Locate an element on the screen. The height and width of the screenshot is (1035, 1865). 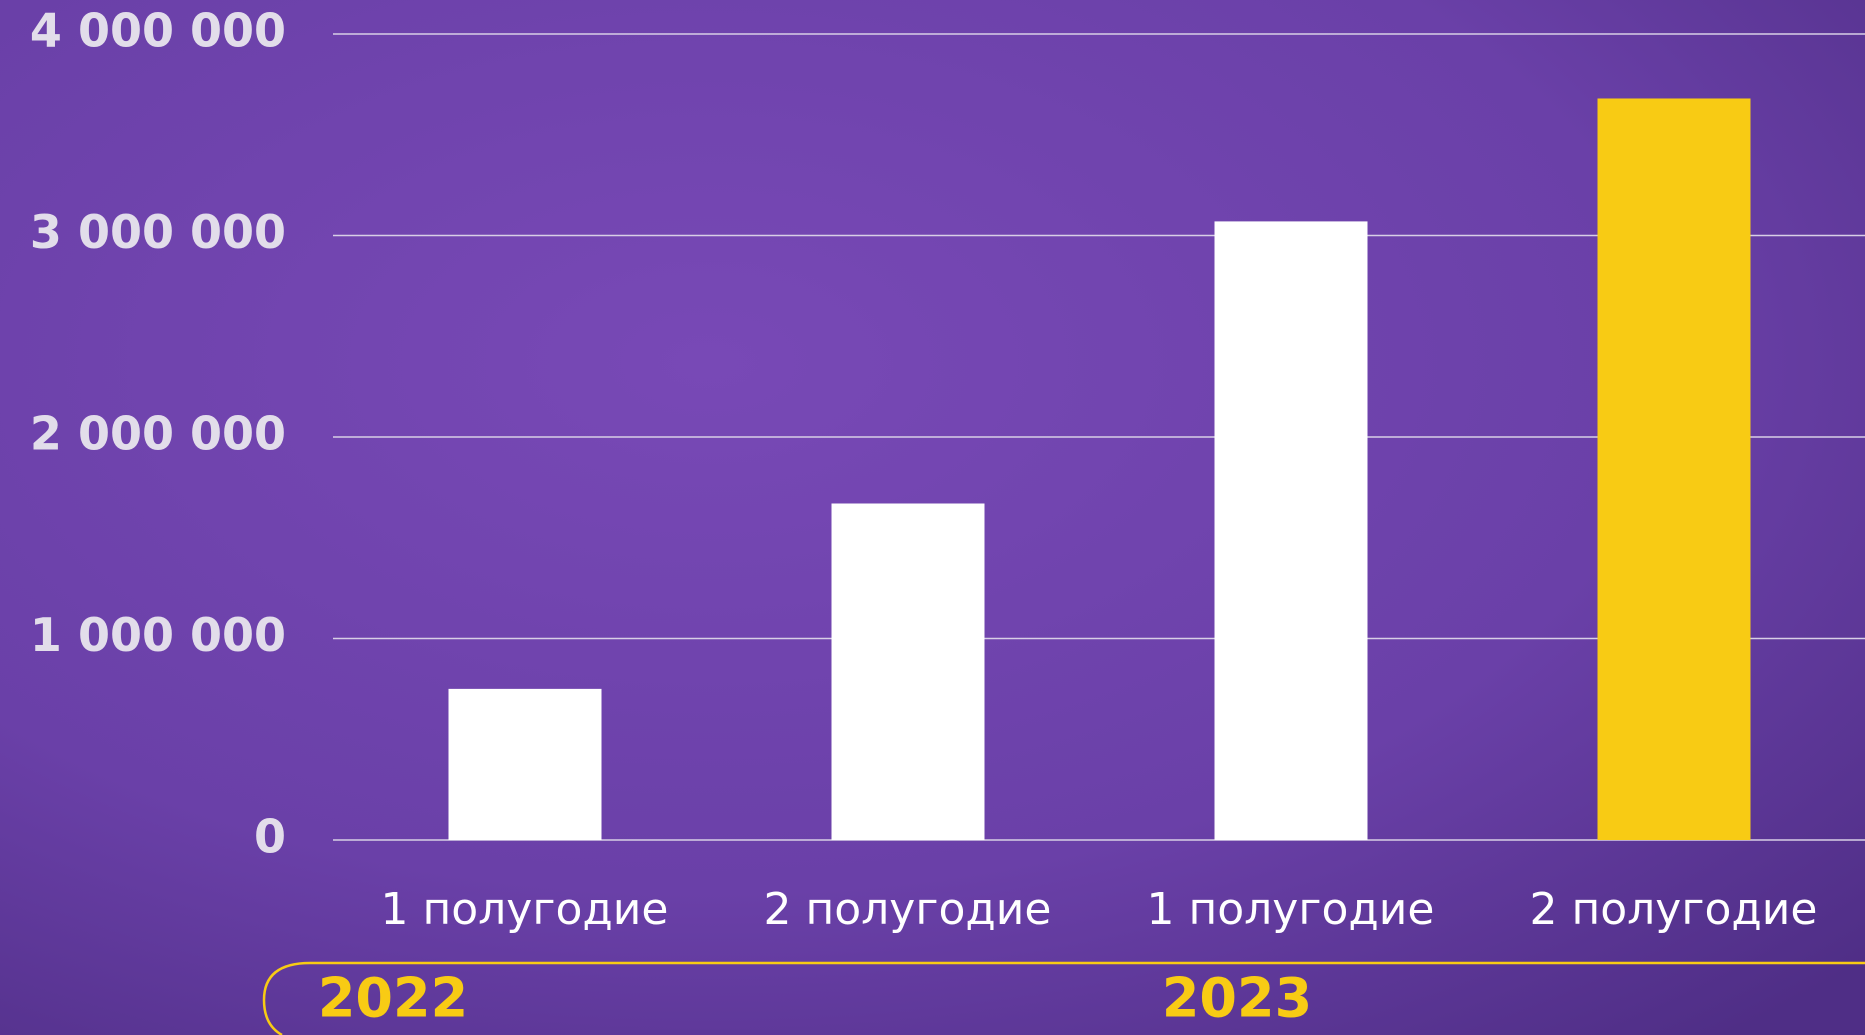
y-tick-label: 3 000 000 is located at coordinates (158, 232).